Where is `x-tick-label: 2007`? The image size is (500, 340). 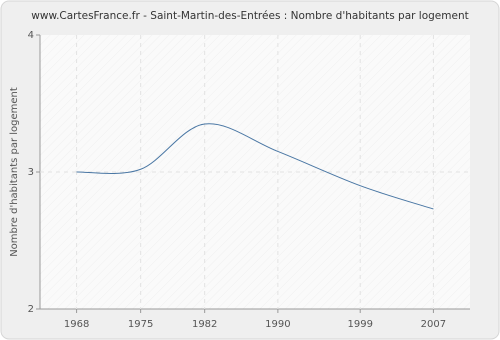
x-tick-label: 2007 is located at coordinates (433, 324).